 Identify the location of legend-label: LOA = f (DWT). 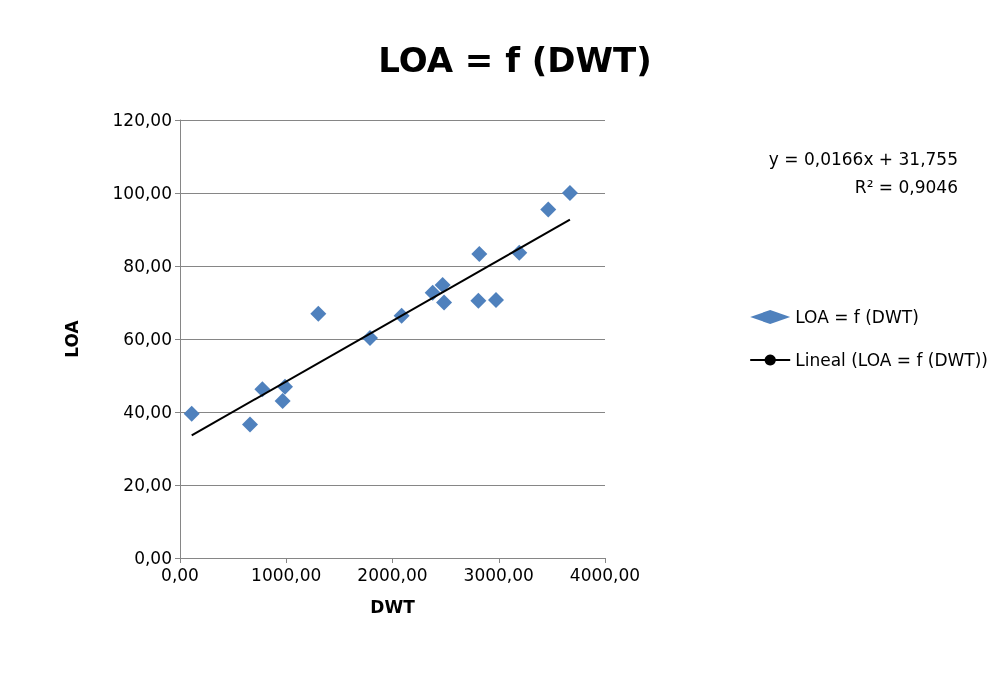
(857, 317).